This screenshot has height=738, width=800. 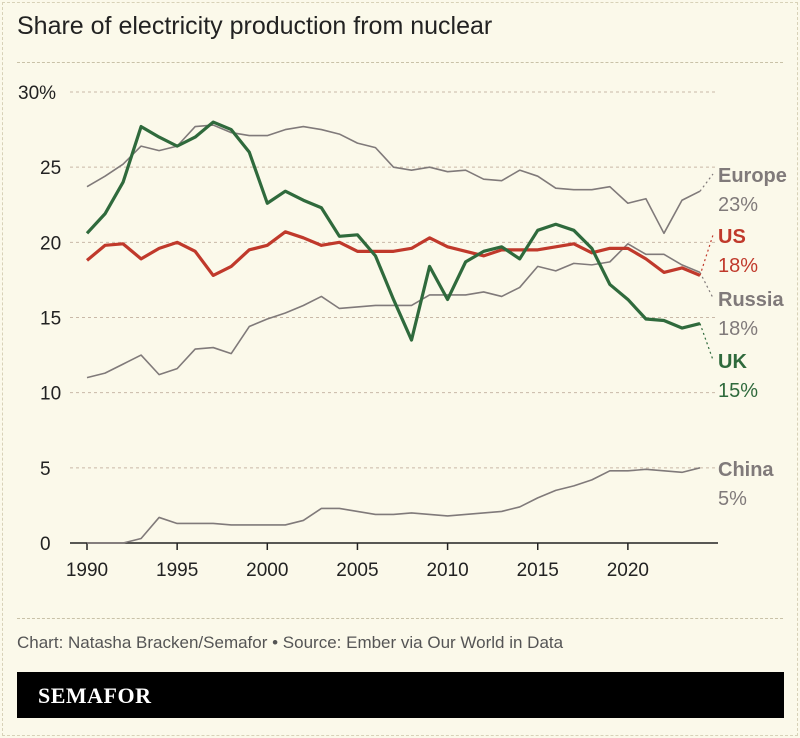 I want to click on y-tick-label: 30%, so click(x=37, y=93).